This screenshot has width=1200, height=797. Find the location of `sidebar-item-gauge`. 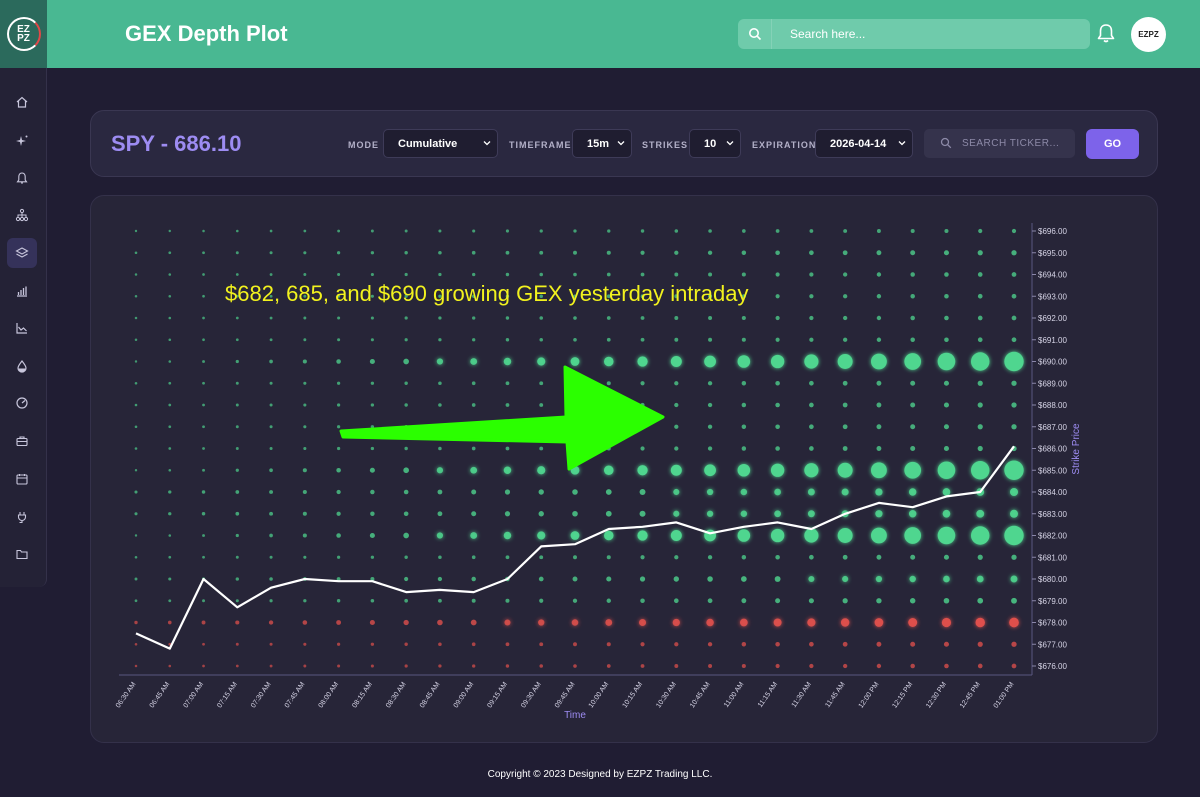

sidebar-item-gauge is located at coordinates (22, 403).